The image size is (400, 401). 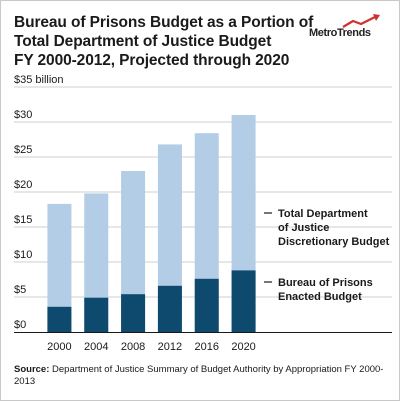 What do you see at coordinates (361, 21) in the screenshot?
I see `trend-arrow-icon` at bounding box center [361, 21].